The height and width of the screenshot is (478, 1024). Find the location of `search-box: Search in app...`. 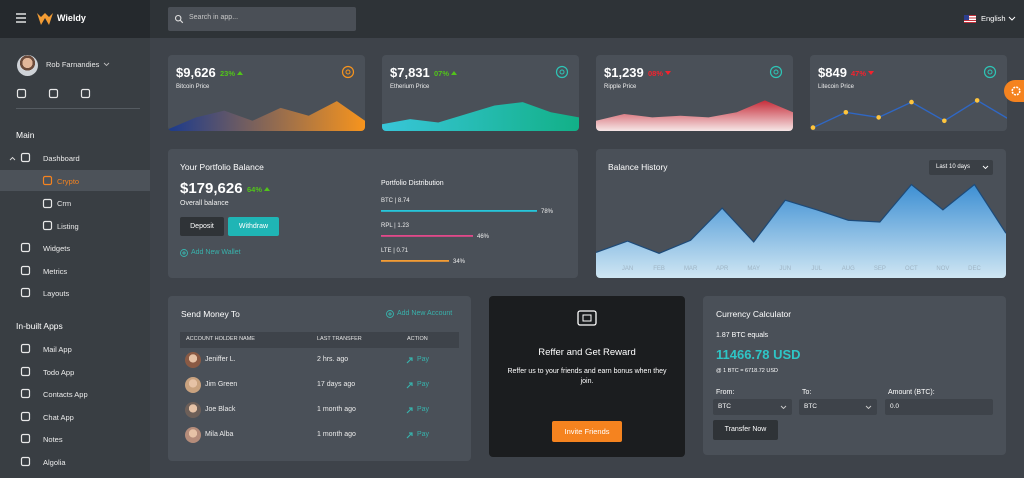

search-box: Search in app... is located at coordinates (262, 19).